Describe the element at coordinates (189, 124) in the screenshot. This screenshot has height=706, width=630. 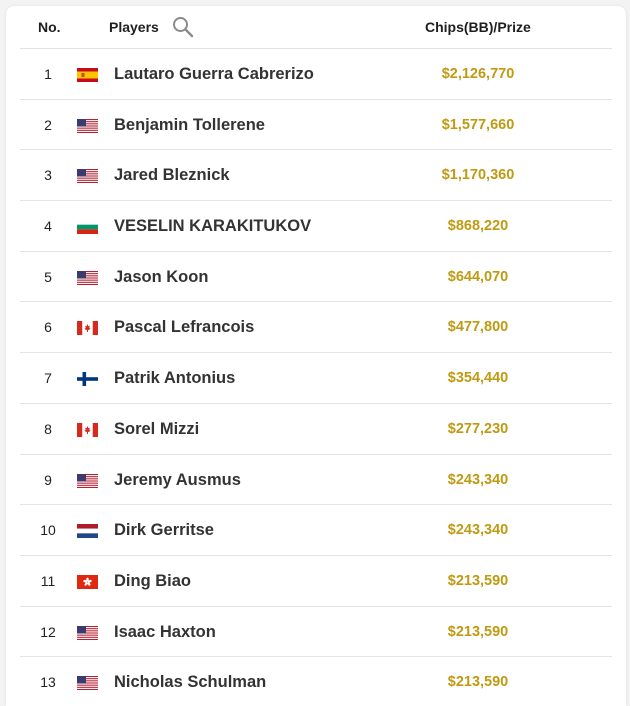
I see `player-name: Benjamin Tollerene` at that location.